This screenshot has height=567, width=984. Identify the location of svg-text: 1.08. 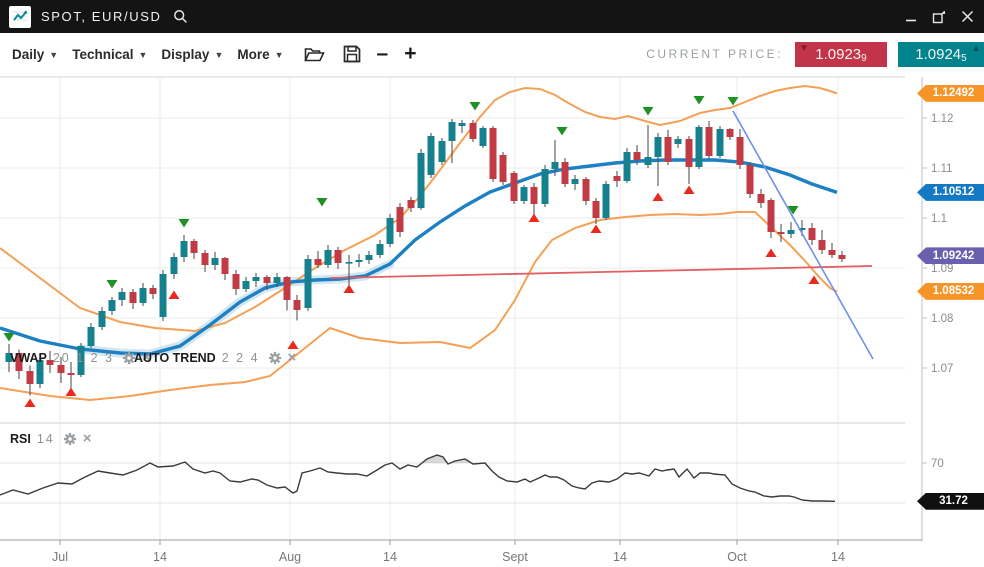
(942, 319).